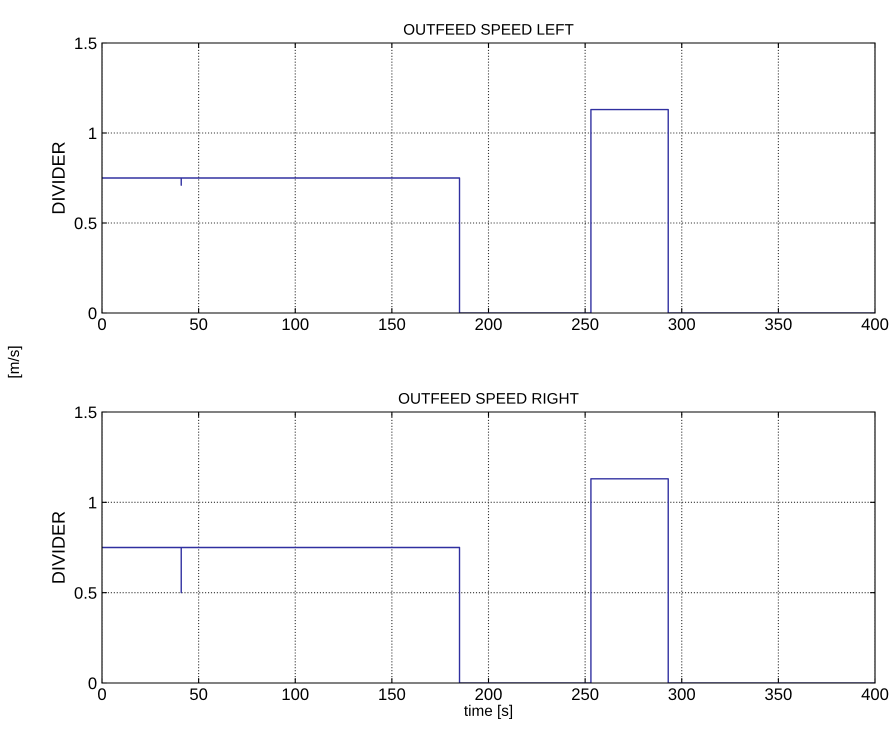 The width and height of the screenshot is (893, 755). Describe the element at coordinates (489, 29) in the screenshot. I see `chart-title: OUTFEED SPEED LEFT` at that location.